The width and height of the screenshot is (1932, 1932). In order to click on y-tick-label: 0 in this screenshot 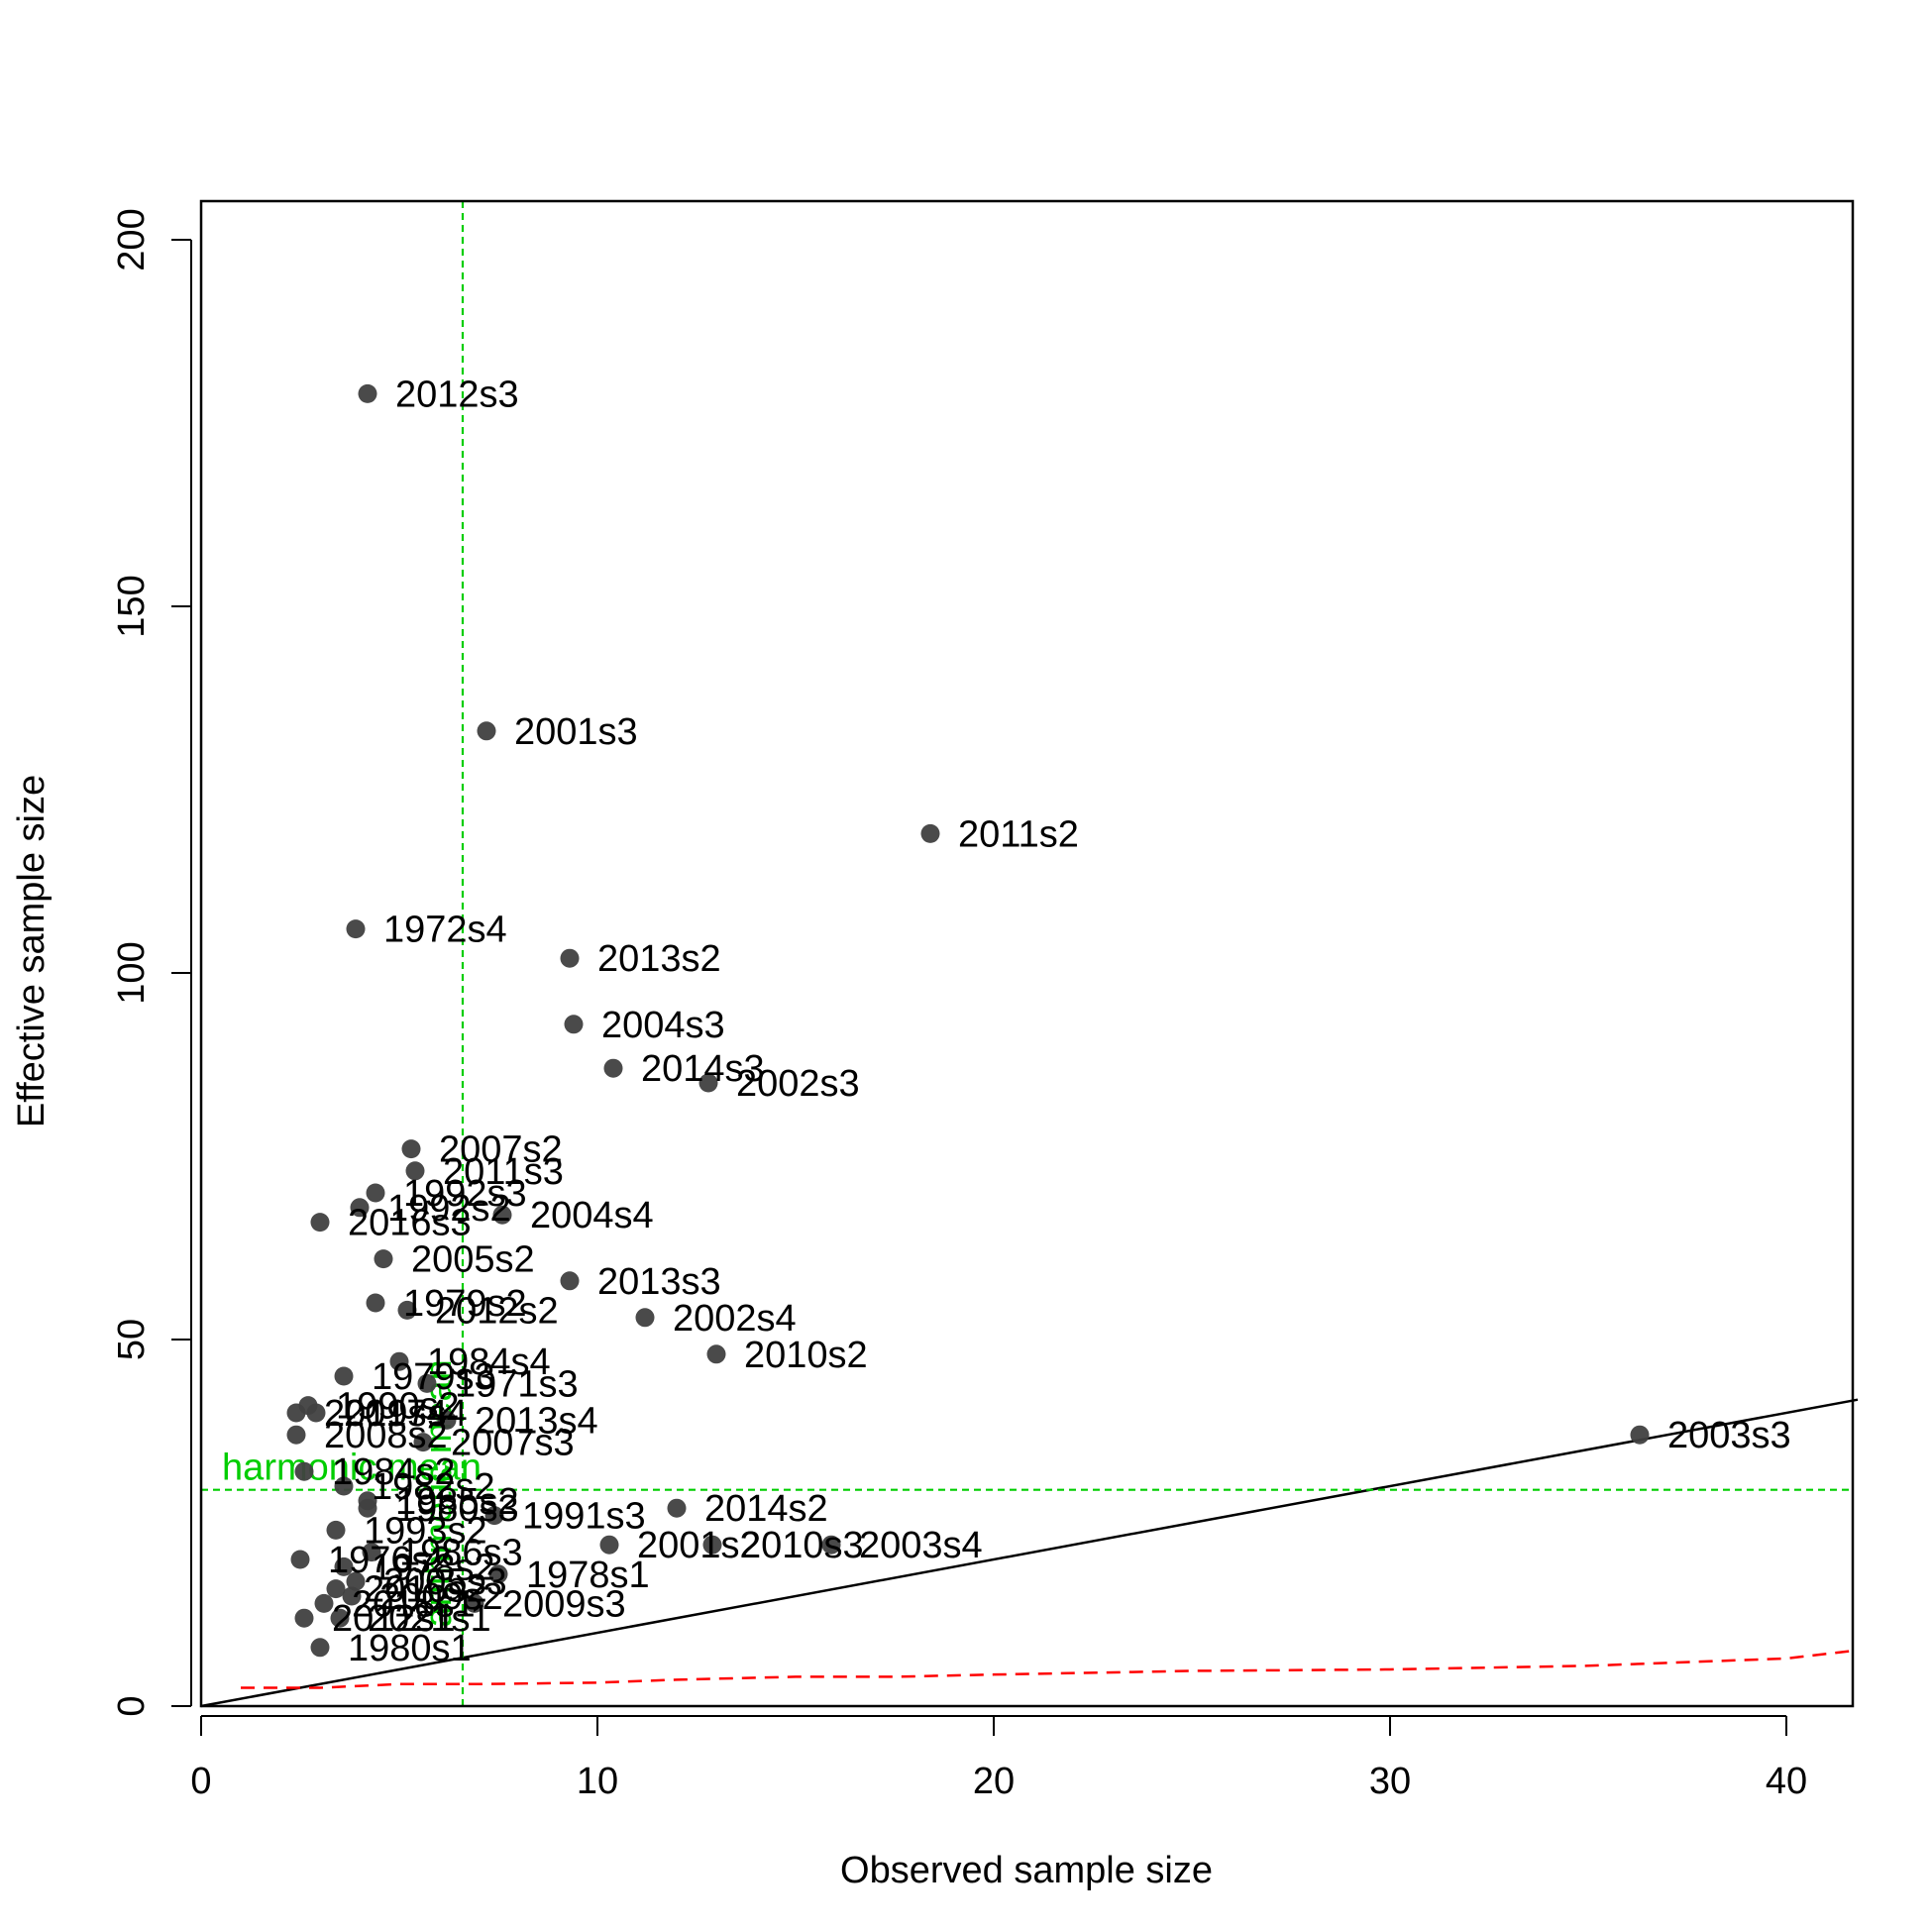, I will do `click(132, 1705)`.